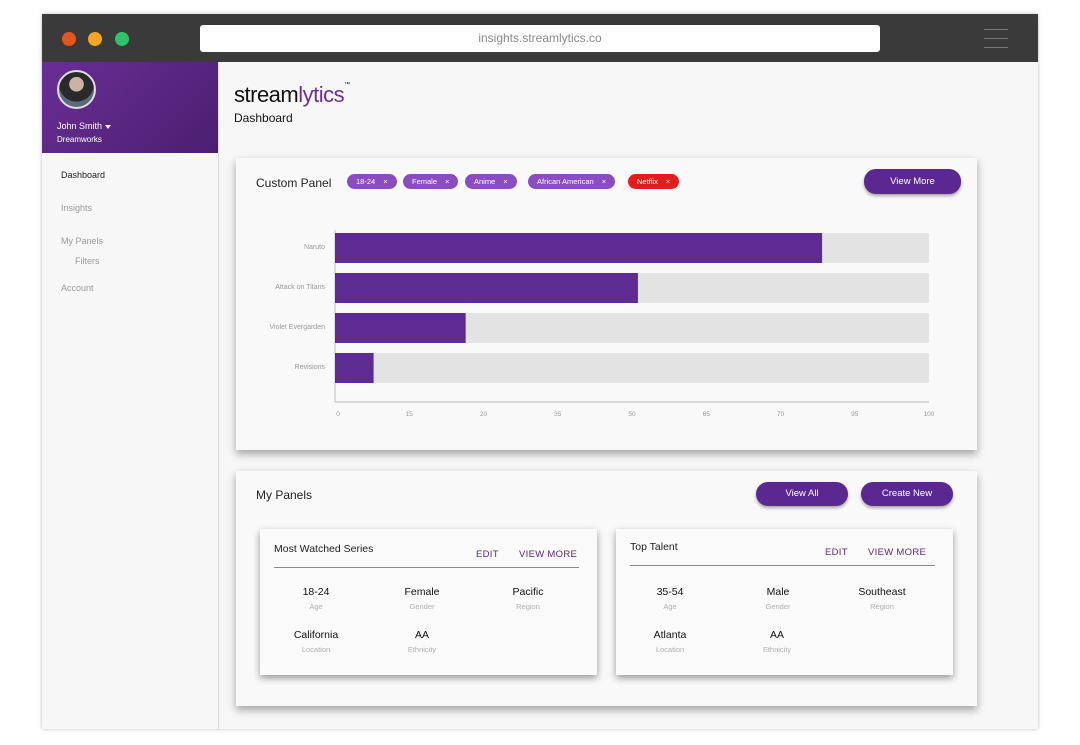 The width and height of the screenshot is (1080, 745). I want to click on bar-naruto, so click(579, 248).